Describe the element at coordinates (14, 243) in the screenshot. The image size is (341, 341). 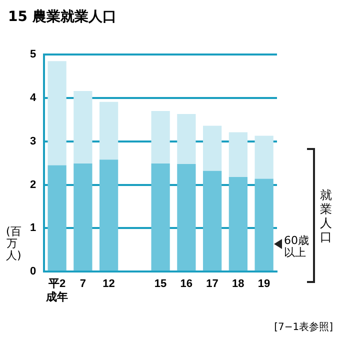
I see `y-axis-title: (百万人)` at that location.